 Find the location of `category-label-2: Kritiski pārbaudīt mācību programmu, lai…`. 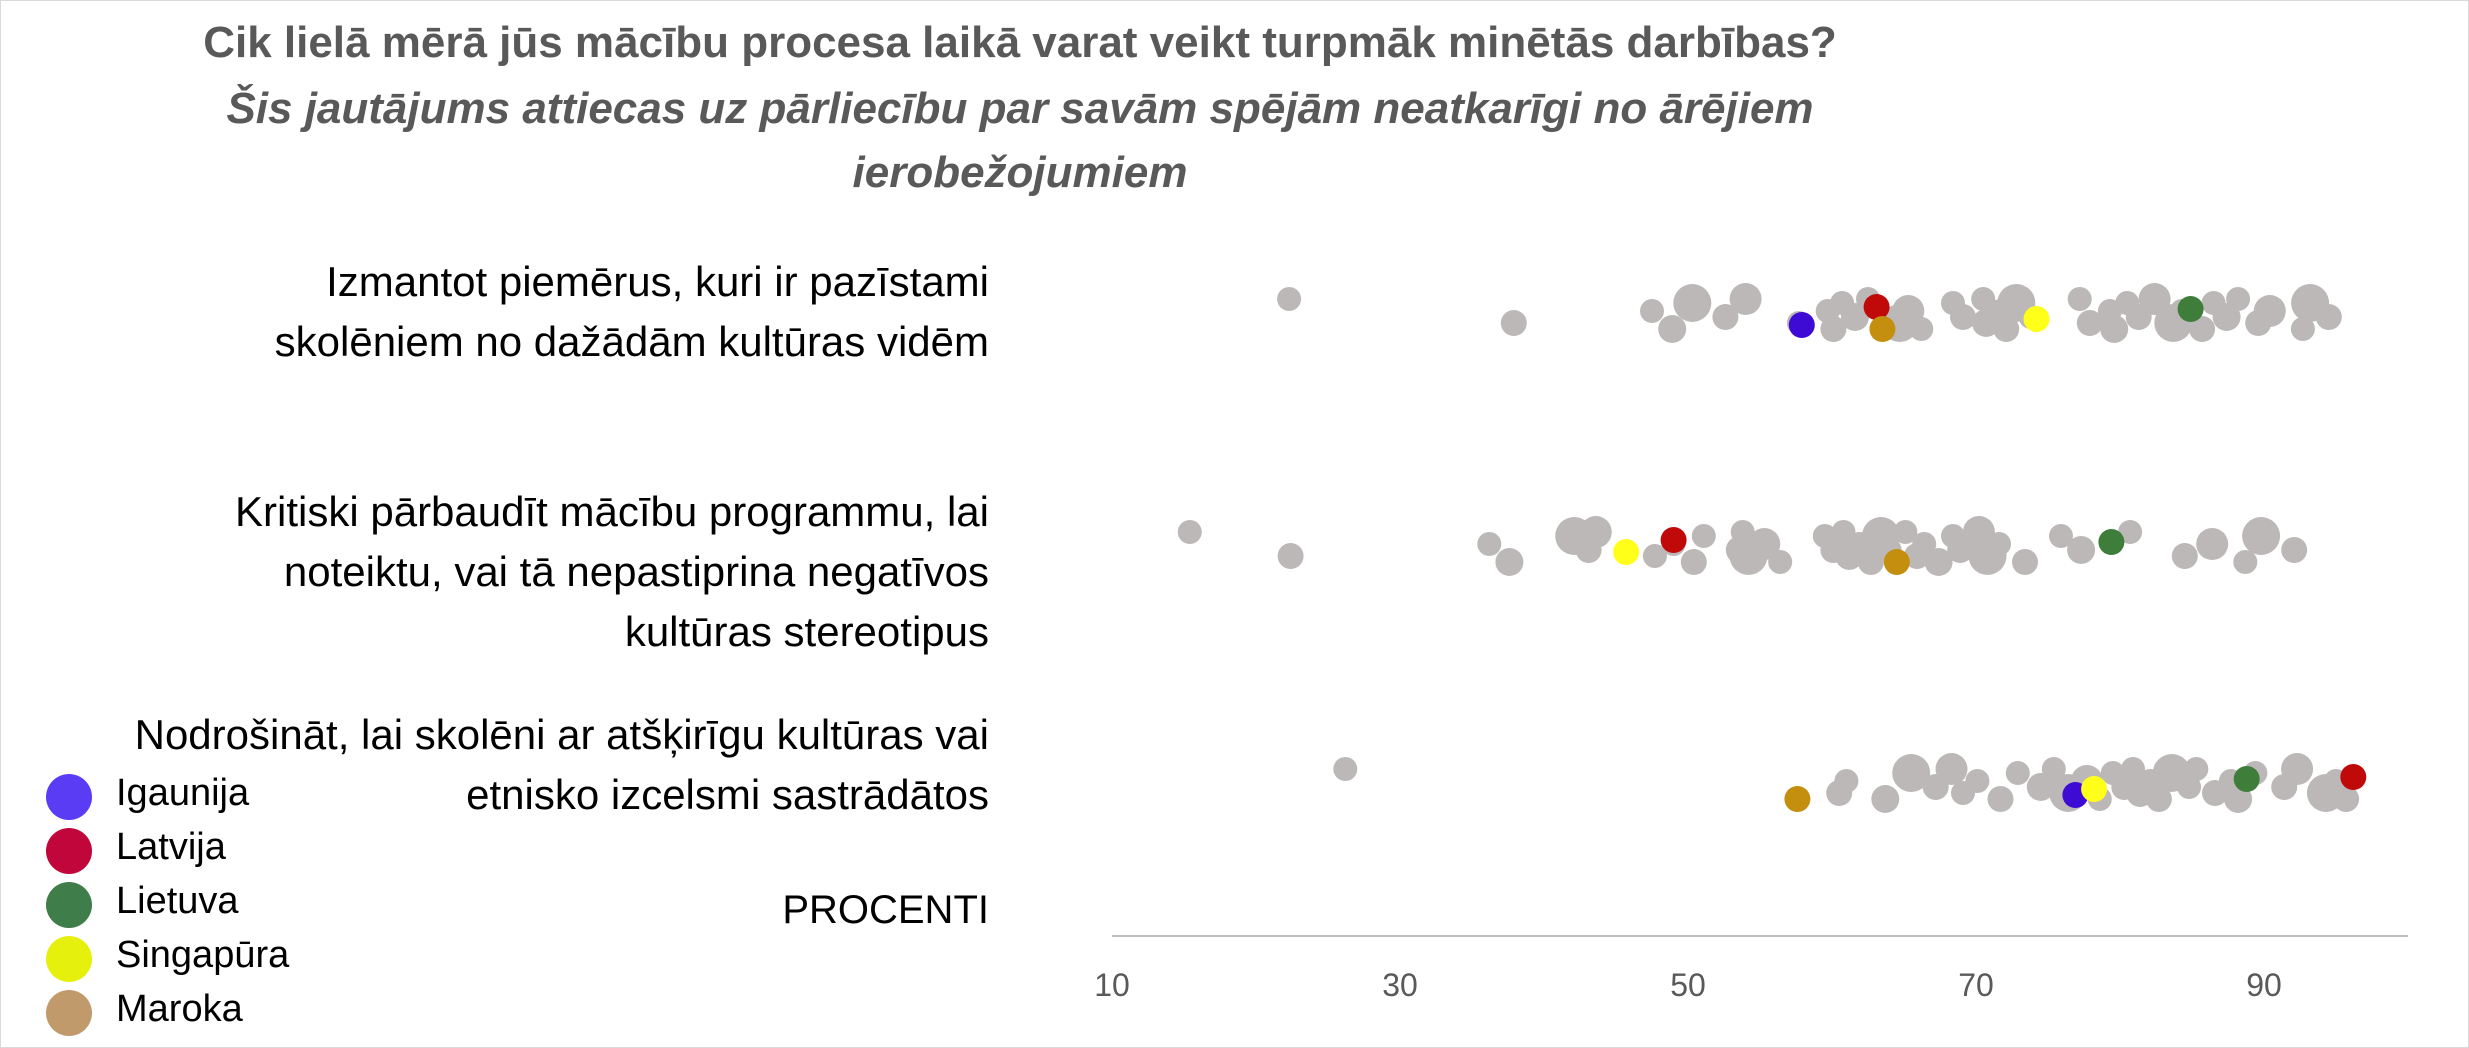

category-label-2: Kritiski pārbaudīt mācību programmu, lai… is located at coordinates (494, 572).